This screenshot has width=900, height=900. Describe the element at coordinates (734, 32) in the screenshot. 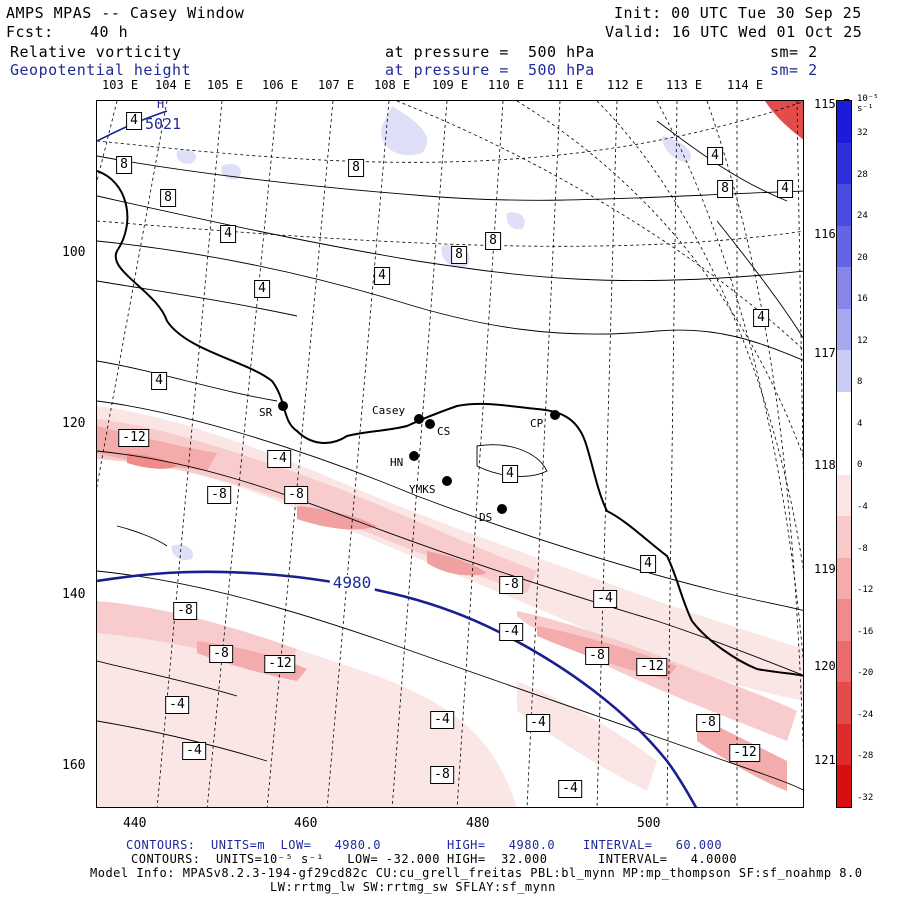

I see `valid-time: Valid: 16 UTC Wed 01 Oct 25` at that location.